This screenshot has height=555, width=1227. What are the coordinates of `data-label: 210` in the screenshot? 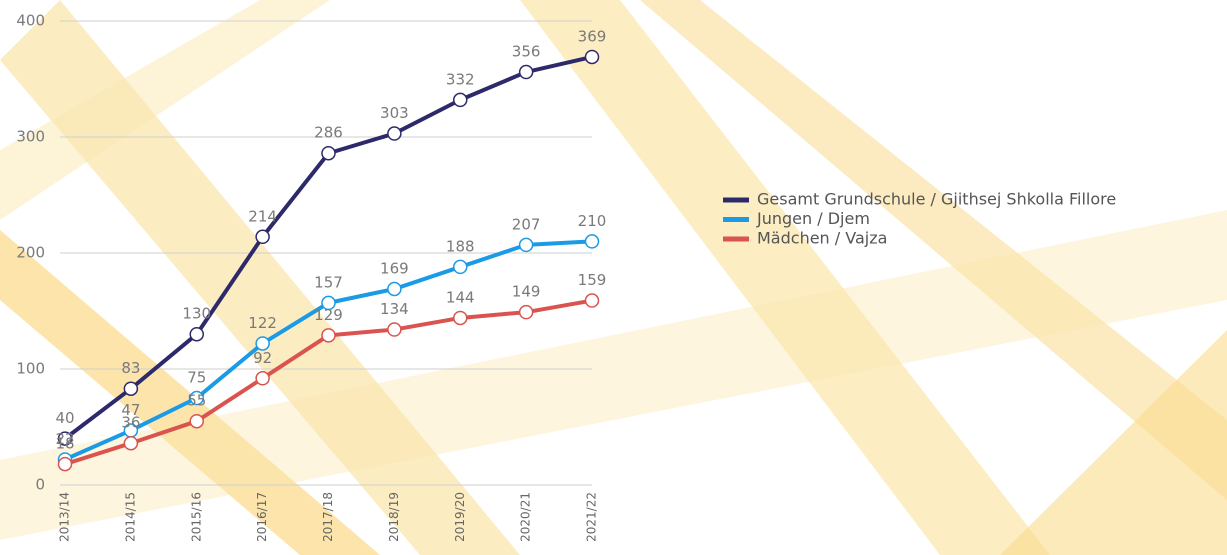 It's located at (592, 221).